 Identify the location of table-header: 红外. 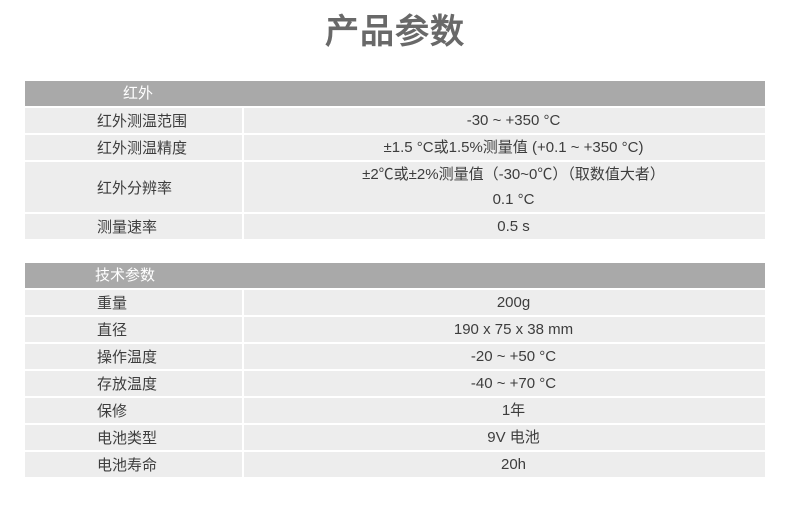
(395, 93).